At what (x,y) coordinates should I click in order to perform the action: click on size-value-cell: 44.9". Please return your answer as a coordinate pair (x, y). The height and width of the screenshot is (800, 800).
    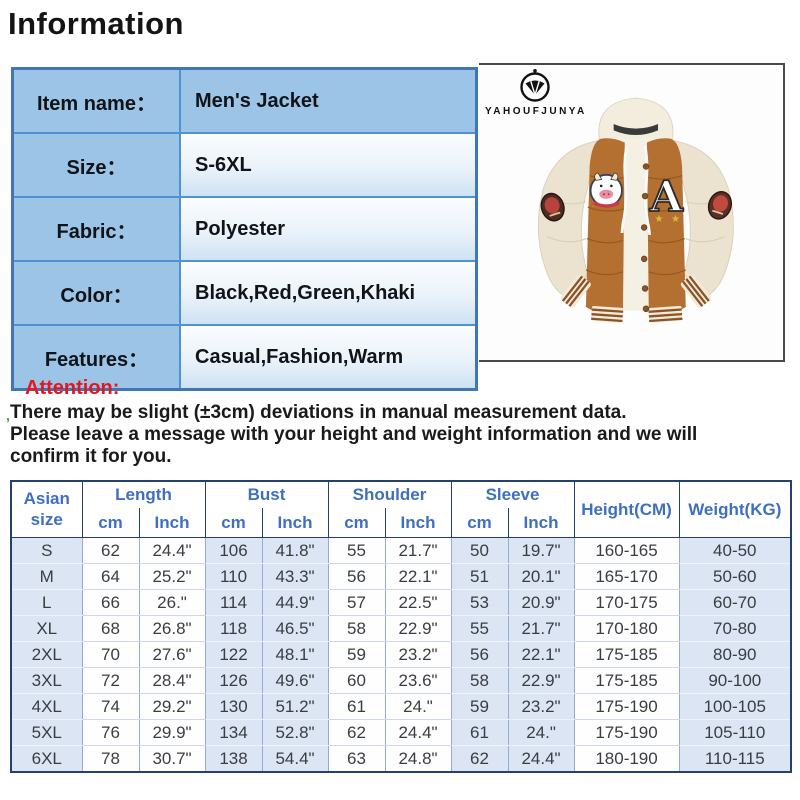
    Looking at the image, I should click on (295, 602).